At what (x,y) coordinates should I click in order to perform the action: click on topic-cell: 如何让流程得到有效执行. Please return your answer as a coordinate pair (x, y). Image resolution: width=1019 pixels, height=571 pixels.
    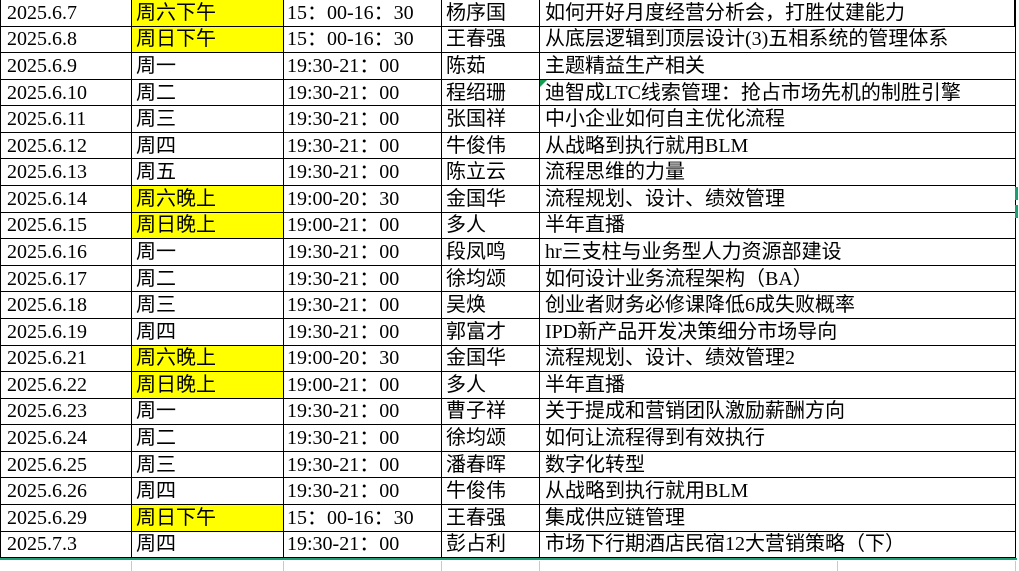
    Looking at the image, I should click on (778, 438).